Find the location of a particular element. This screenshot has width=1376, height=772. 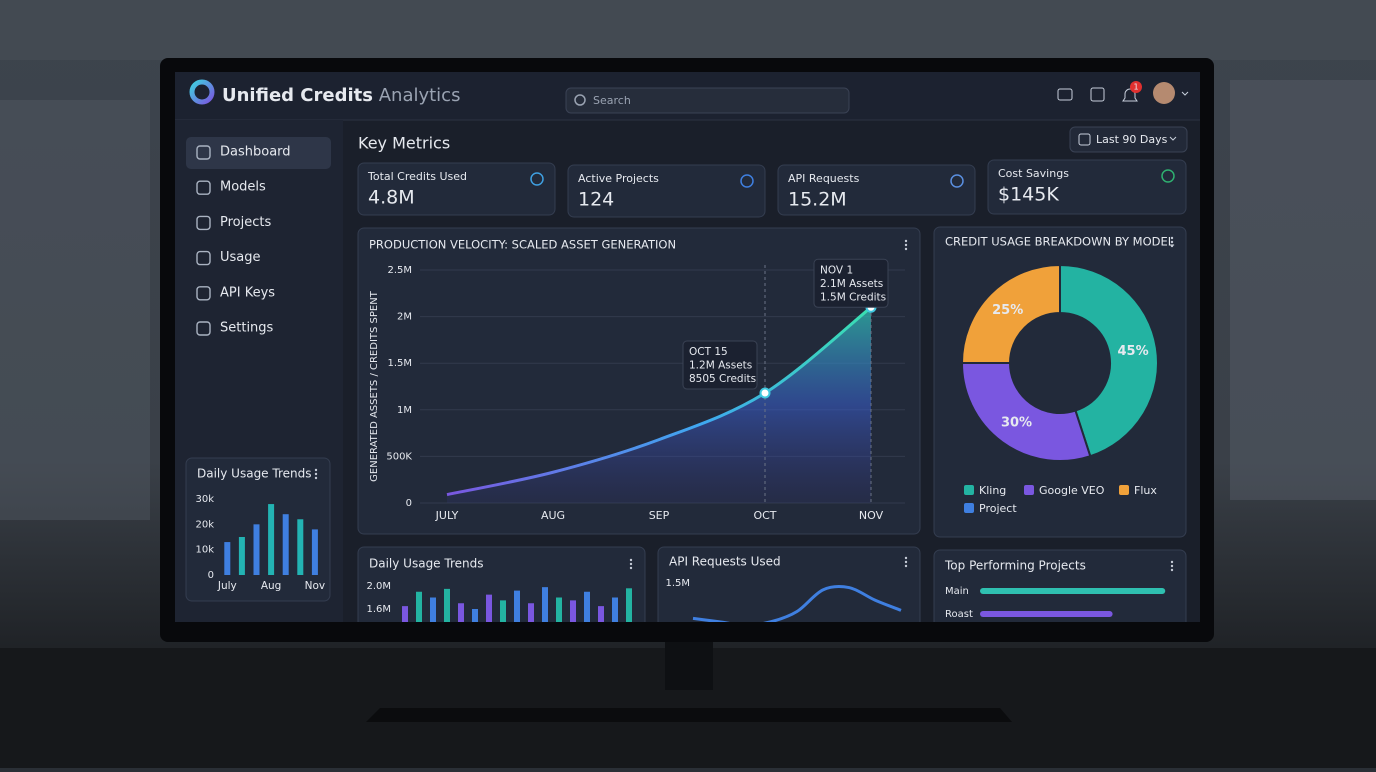

y-tick-label: 20k is located at coordinates (204, 524).